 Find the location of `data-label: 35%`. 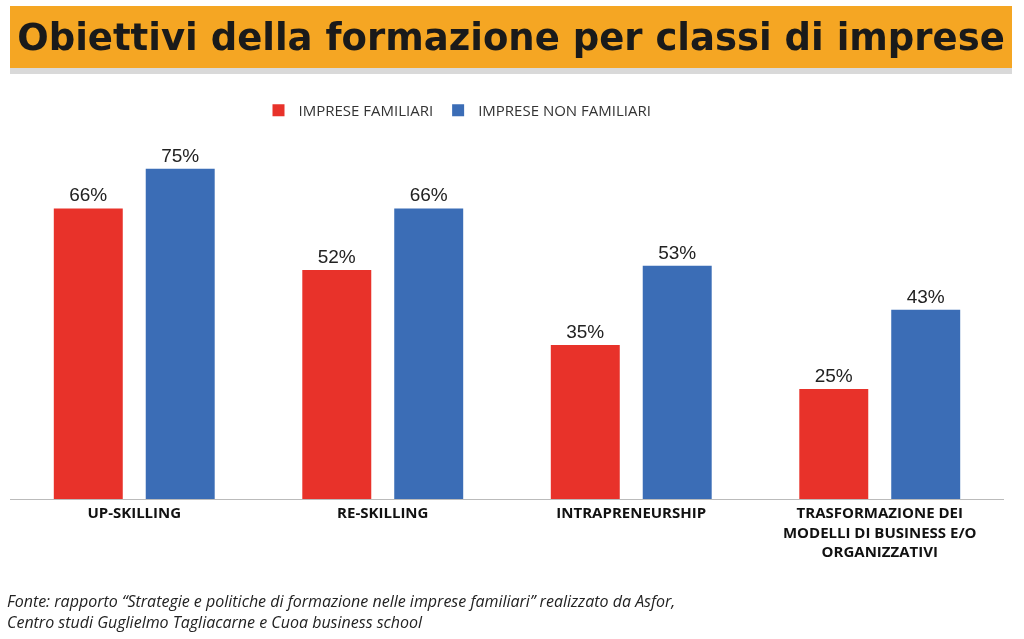

data-label: 35% is located at coordinates (585, 331).